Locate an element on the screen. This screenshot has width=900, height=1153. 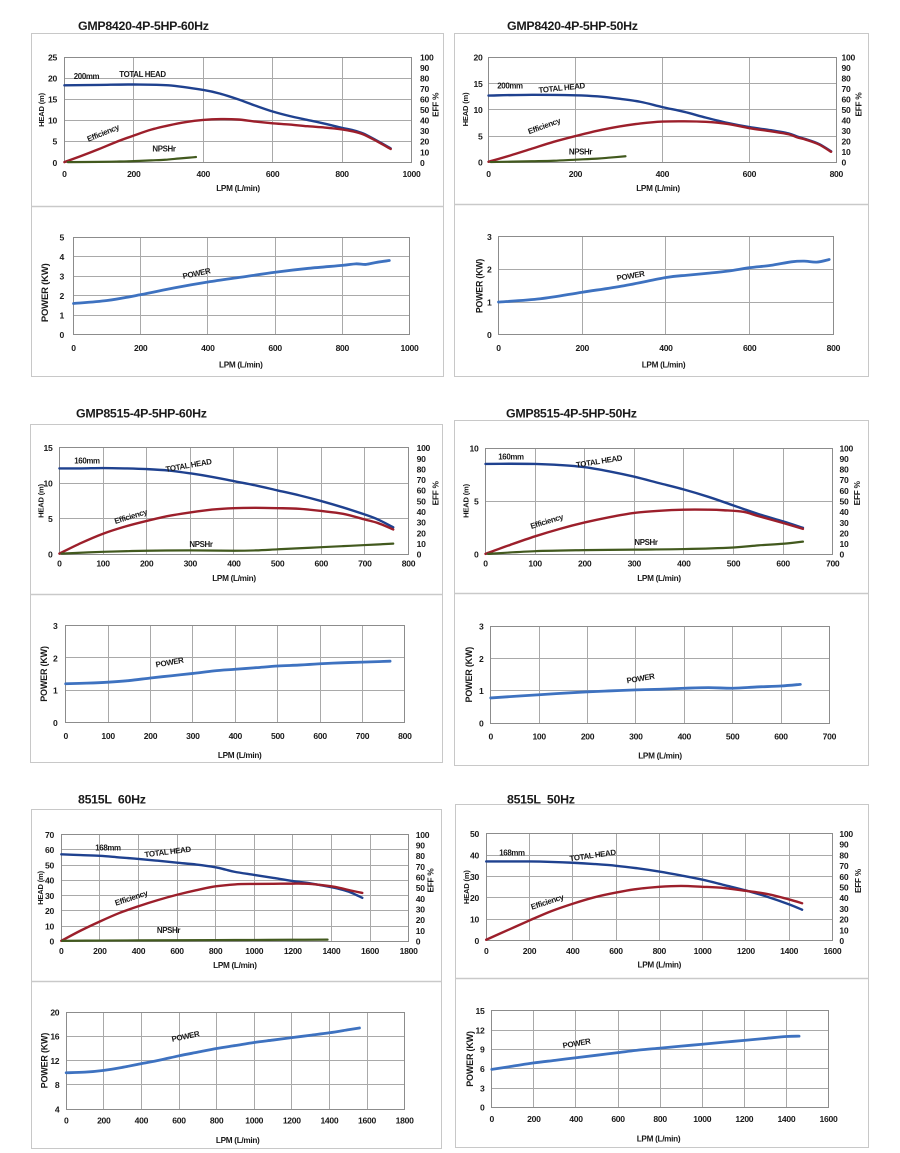
svg-text: 700 is located at coordinates (365, 564).